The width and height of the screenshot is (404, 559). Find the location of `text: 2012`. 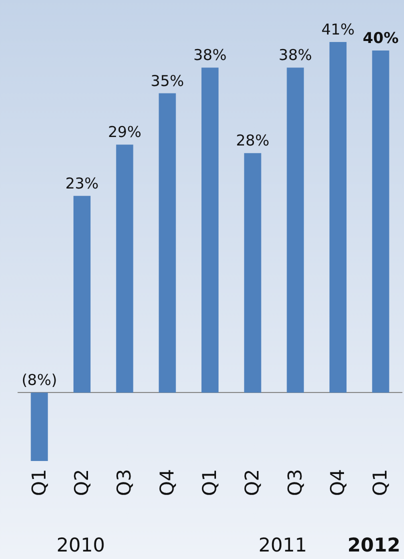

text: 2012 is located at coordinates (373, 545).